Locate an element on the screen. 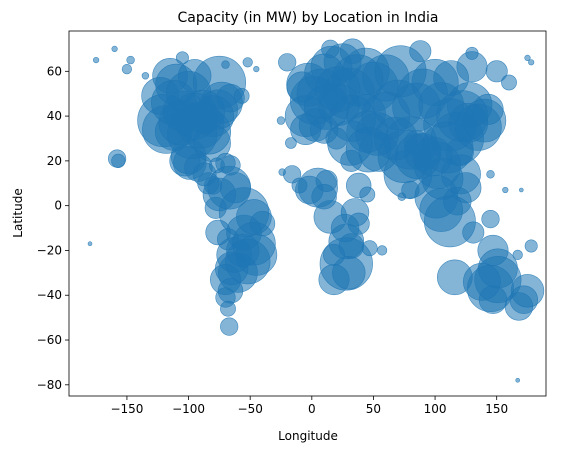 The image size is (574, 453). y-axis-label: Latitude is located at coordinates (18, 212).